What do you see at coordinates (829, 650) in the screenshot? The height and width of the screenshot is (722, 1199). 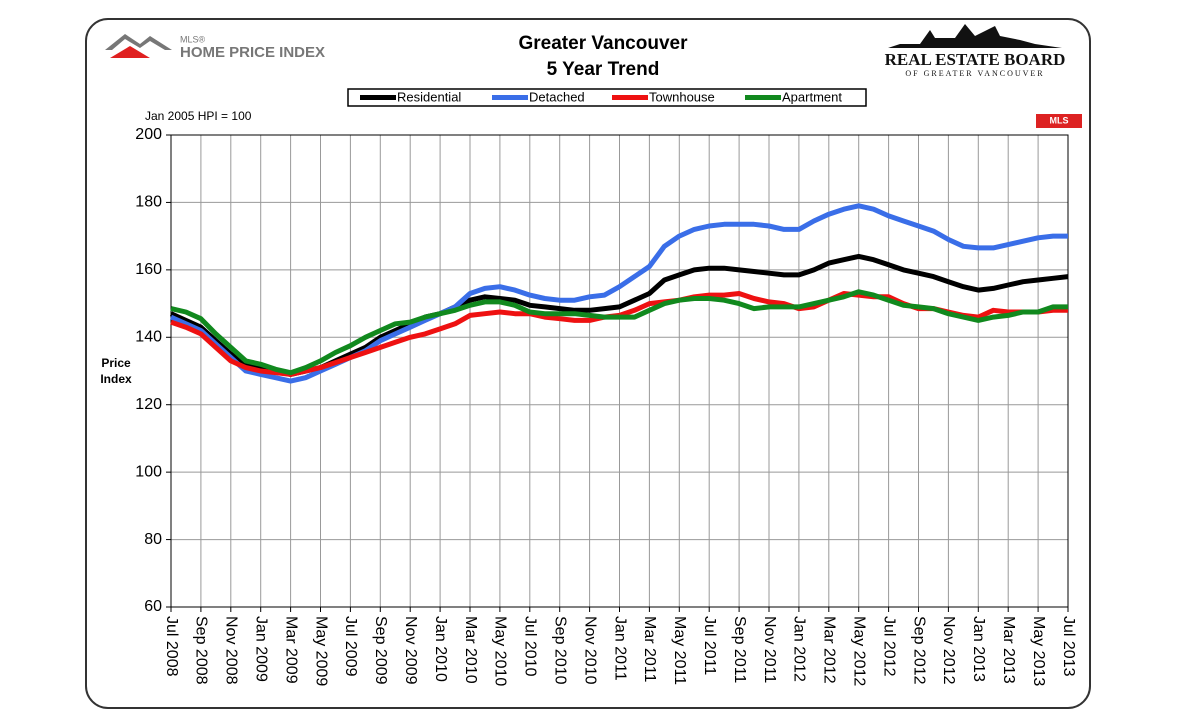 I see `x-tick-label: Mar 2012` at bounding box center [829, 650].